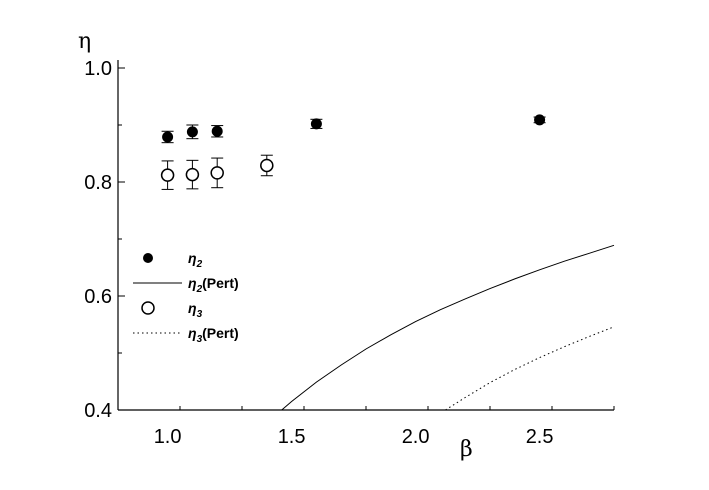 Image resolution: width=709 pixels, height=490 pixels. I want to click on legend-marker-eta2, so click(148, 258).